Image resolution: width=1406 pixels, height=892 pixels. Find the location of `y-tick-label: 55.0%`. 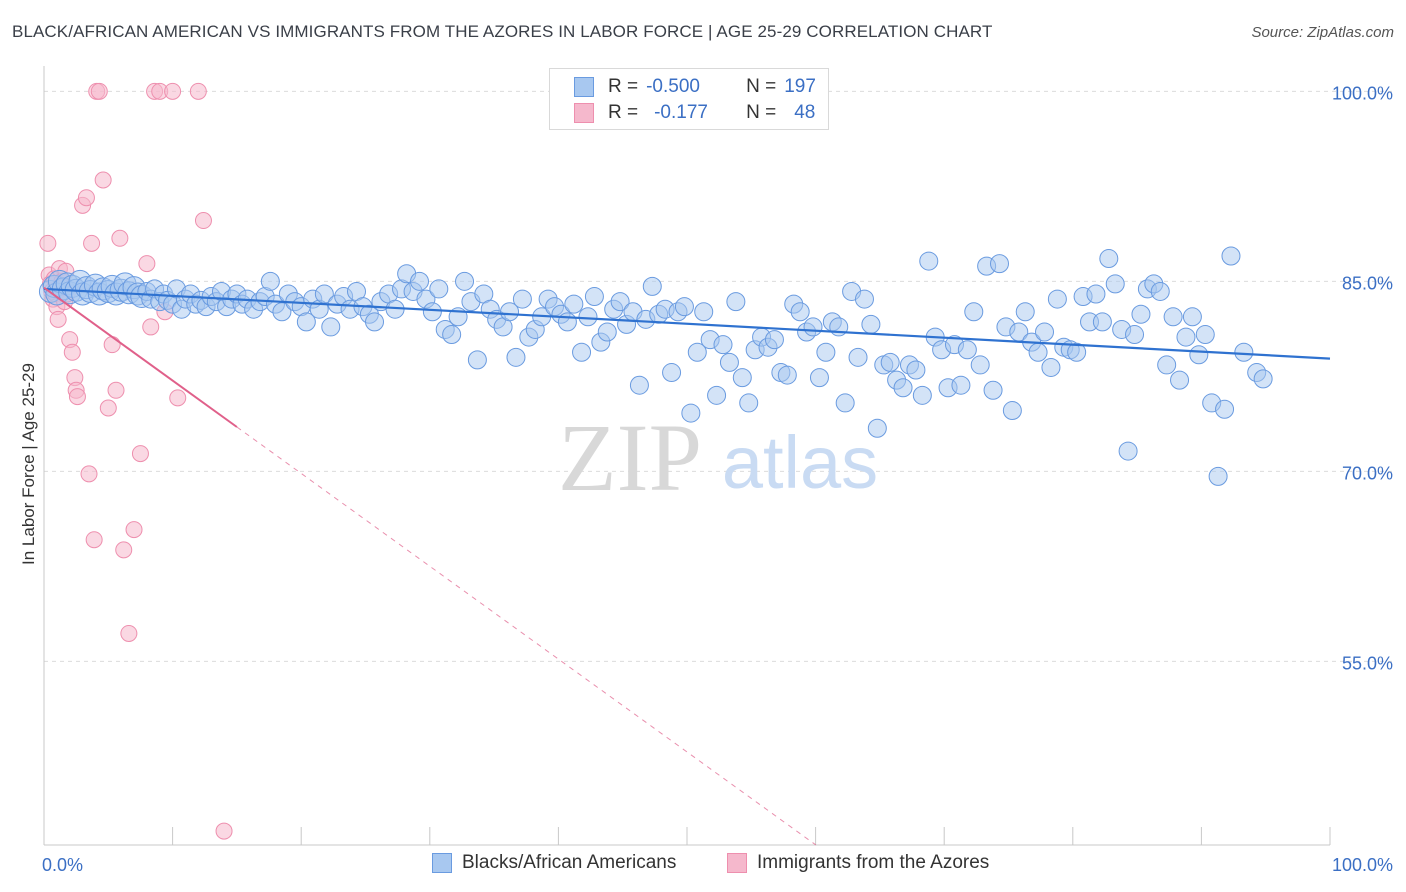

y-tick-label: 55.0% is located at coordinates (1367, 663).